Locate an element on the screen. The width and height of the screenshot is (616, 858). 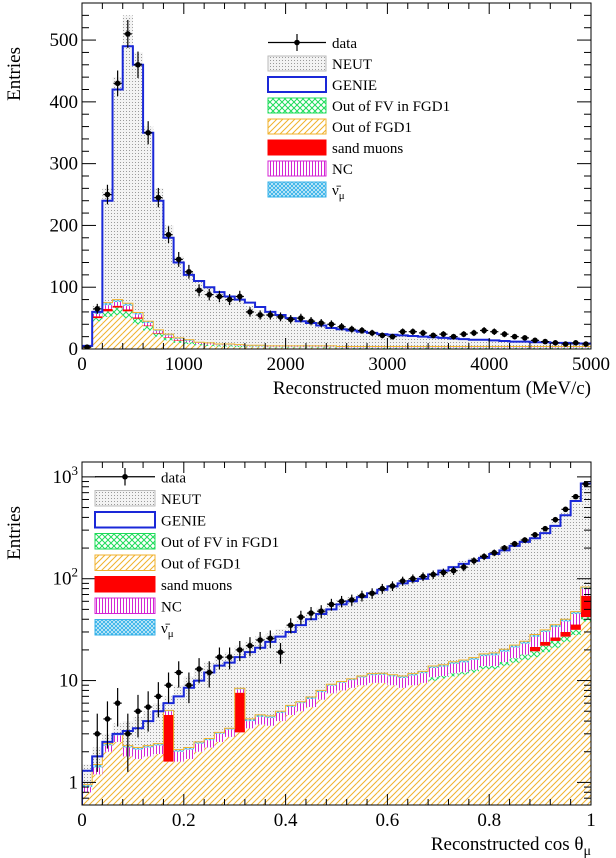
legend-label-genie: GENIE is located at coordinates (354, 86).